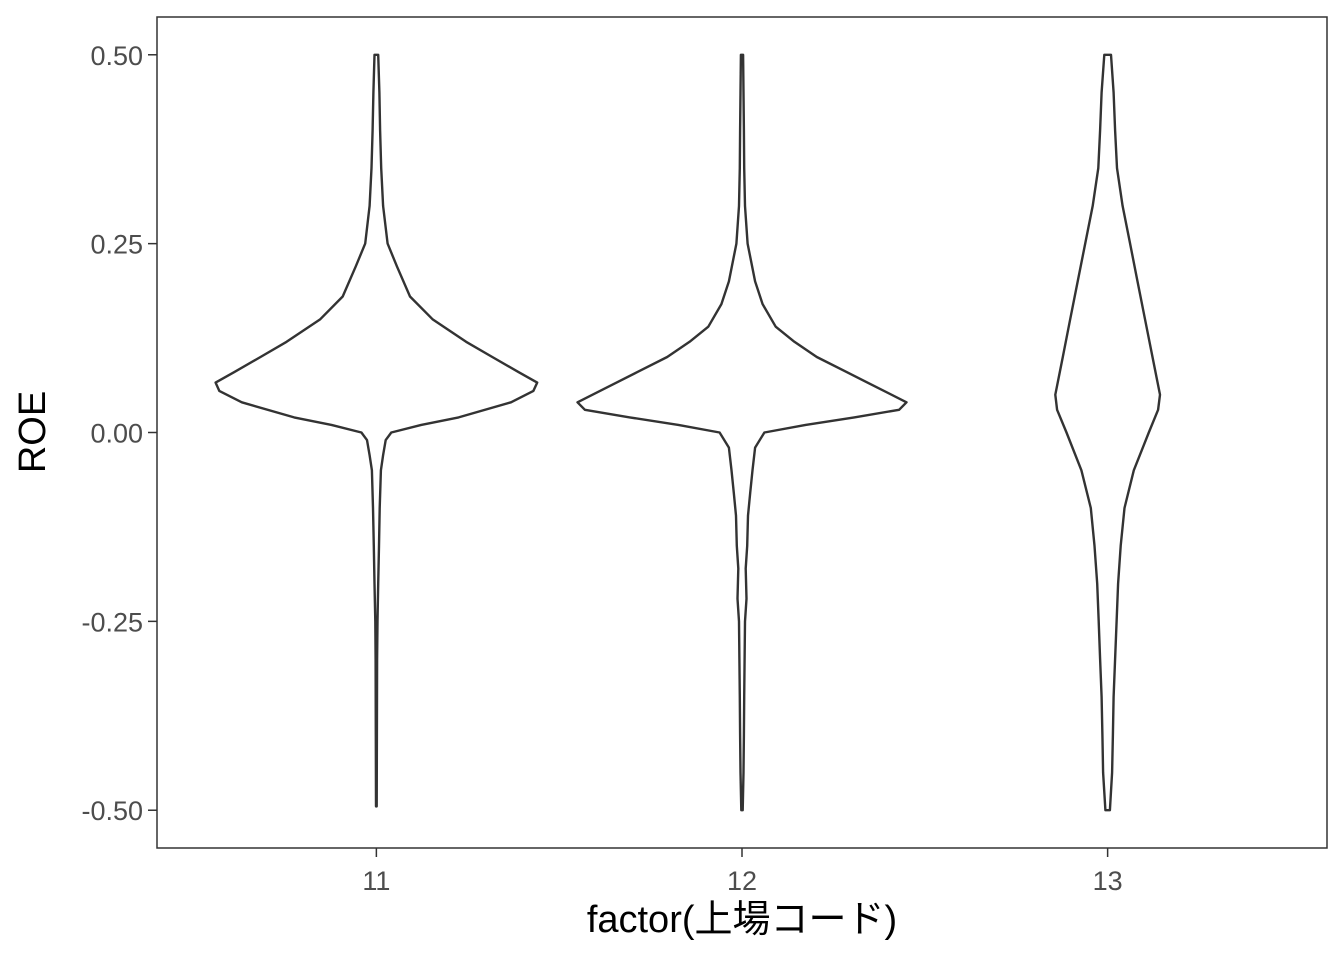 This screenshot has height=960, width=1344. I want to click on x-tick-label: 11, so click(376, 881).